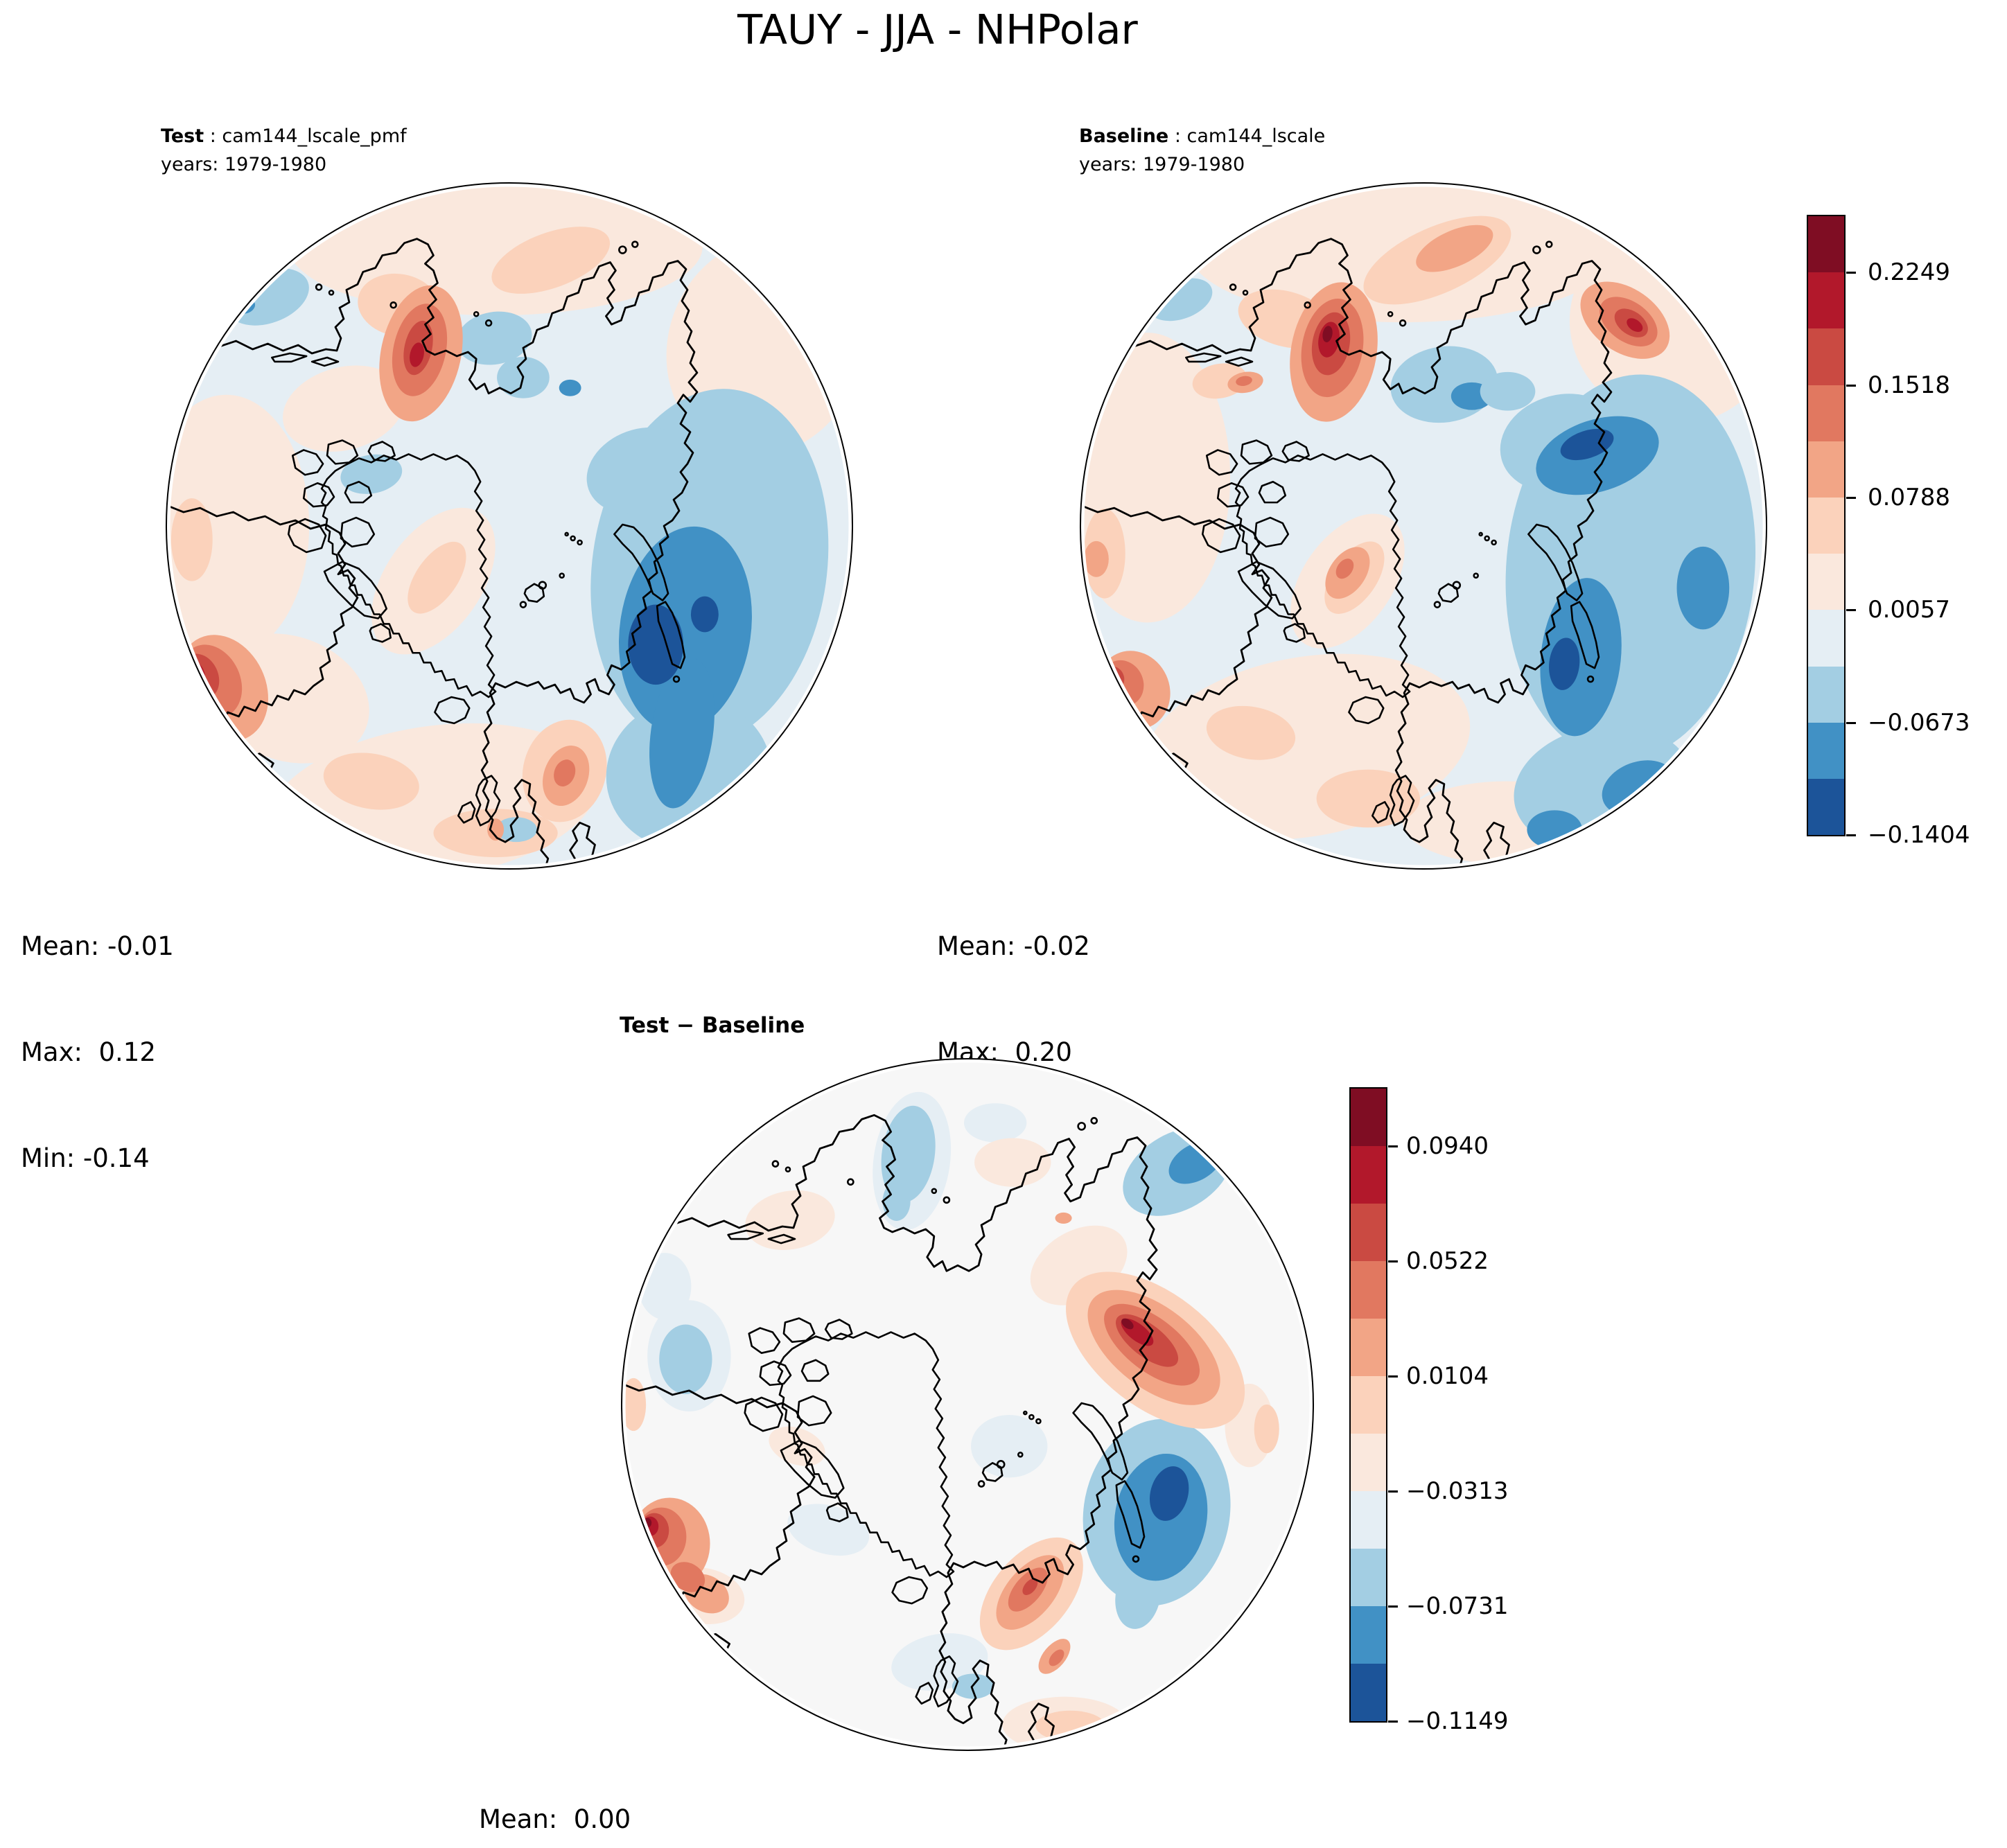 The width and height of the screenshot is (2007, 1848). Describe the element at coordinates (88, 1052) in the screenshot. I see `test-max: Max: 0.12` at that location.